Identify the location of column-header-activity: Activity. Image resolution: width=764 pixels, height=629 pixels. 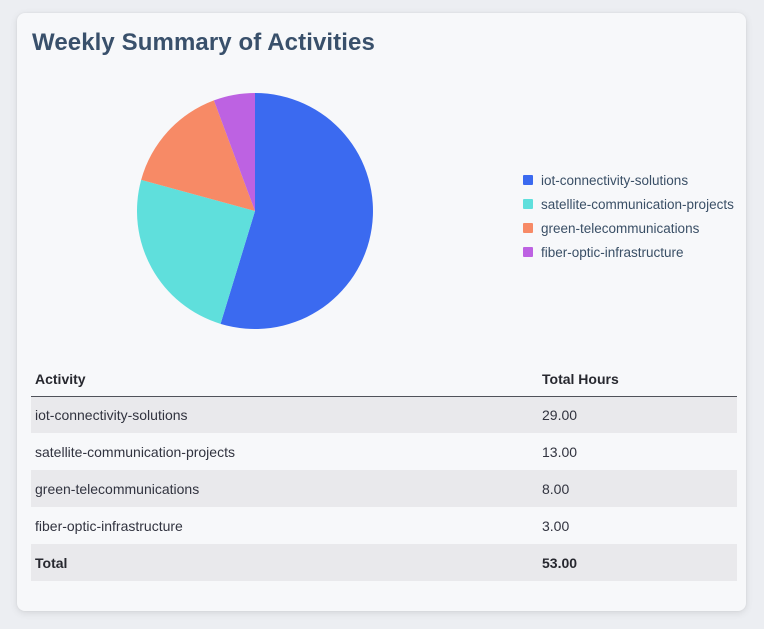
(284, 379).